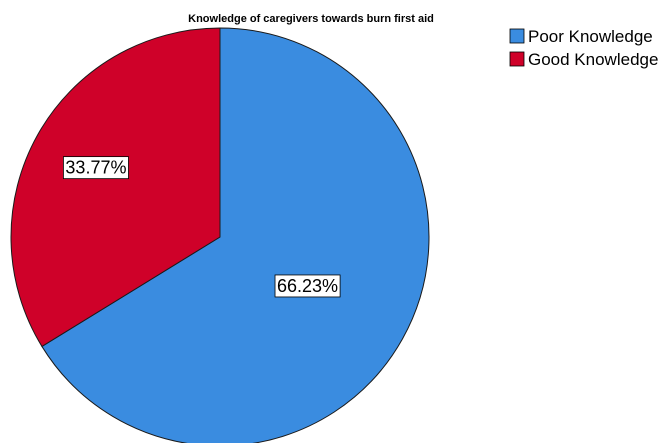 The image size is (671, 443). I want to click on data-label-good-knowledge: 33.77%, so click(96, 168).